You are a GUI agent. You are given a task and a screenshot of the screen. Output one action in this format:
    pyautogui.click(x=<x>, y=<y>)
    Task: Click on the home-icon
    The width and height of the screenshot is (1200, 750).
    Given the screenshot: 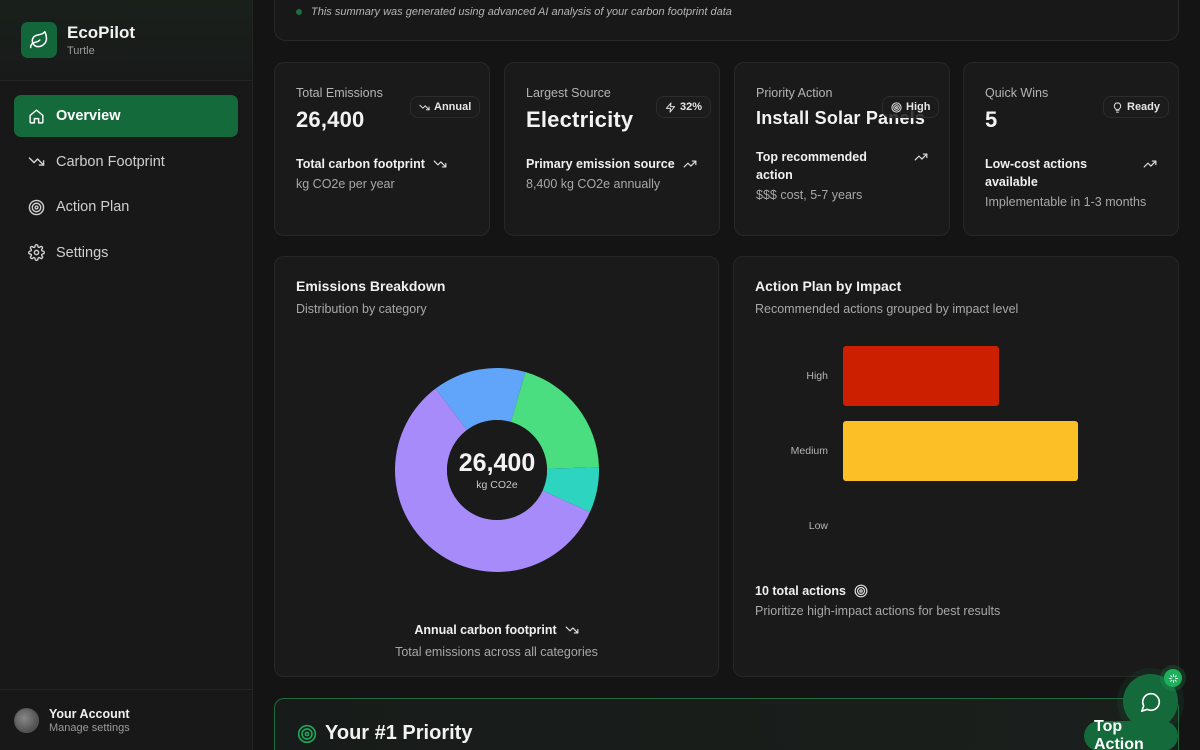 What is the action you would take?
    pyautogui.click(x=36, y=116)
    